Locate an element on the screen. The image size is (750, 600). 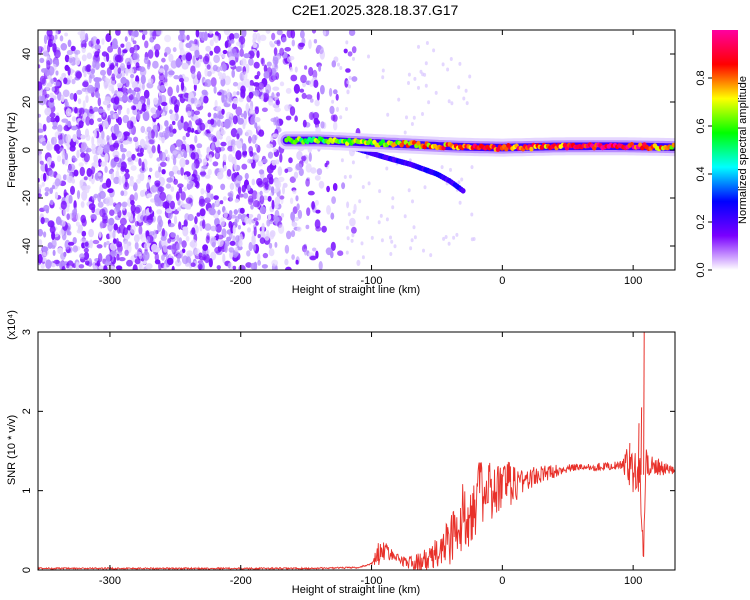
colorbar-tick-label: 0.4 is located at coordinates (701, 173).